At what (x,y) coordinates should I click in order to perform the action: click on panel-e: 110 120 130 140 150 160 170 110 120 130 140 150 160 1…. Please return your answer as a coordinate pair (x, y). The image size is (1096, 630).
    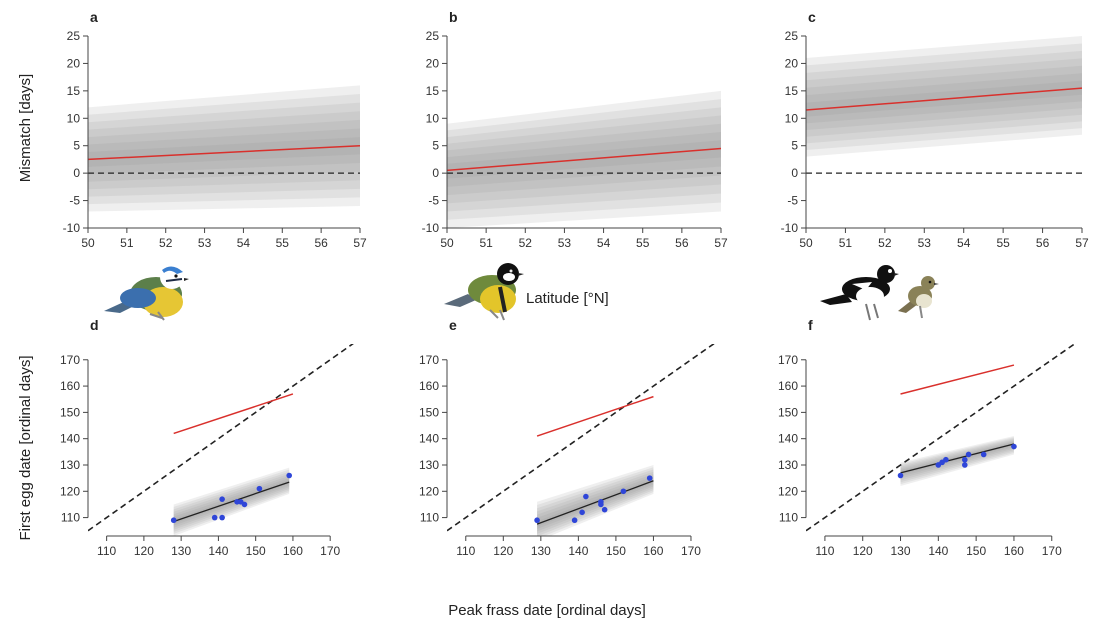
    Looking at the image, I should click on (567, 437).